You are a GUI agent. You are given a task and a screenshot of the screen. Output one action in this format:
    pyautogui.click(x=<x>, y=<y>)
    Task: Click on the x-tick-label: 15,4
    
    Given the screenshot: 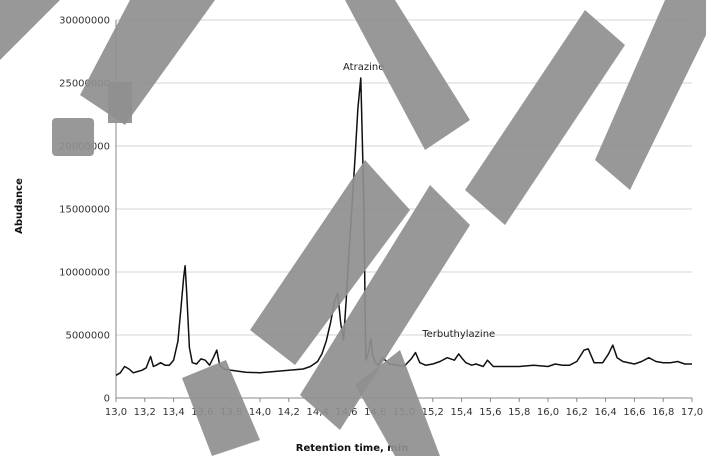 What is the action you would take?
    pyautogui.click(x=461, y=412)
    